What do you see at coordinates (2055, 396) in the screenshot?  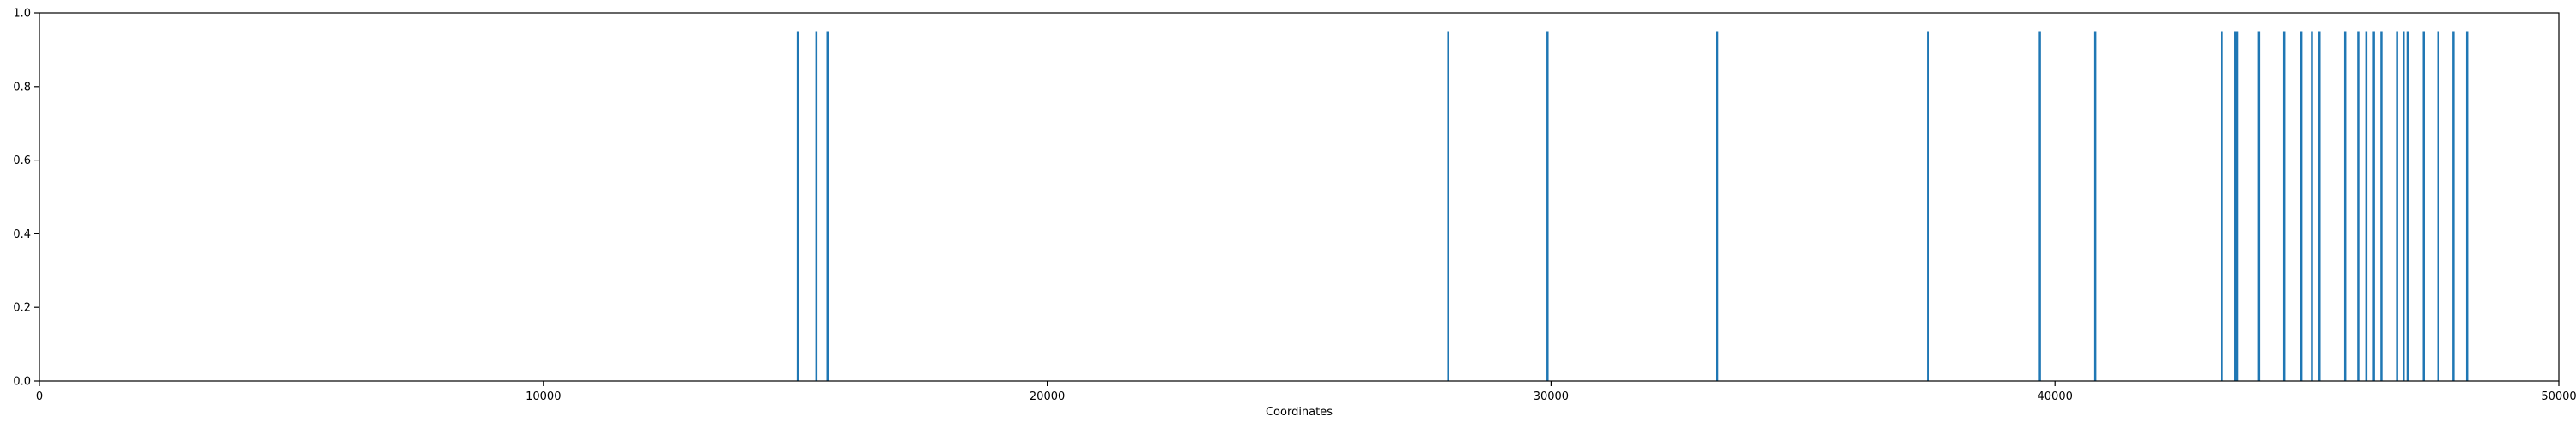 I see `x-tick-label: 40000` at bounding box center [2055, 396].